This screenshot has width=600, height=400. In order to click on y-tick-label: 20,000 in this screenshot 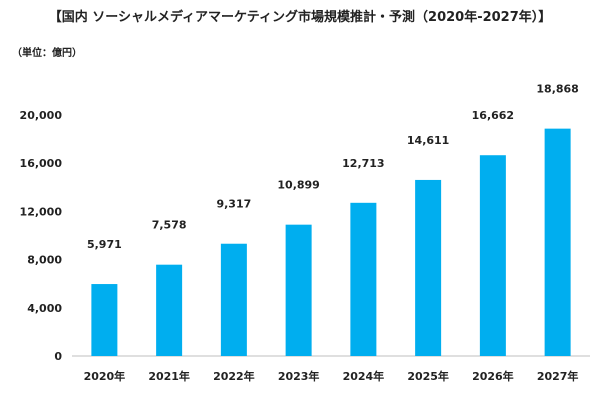, I will do `click(41, 115)`.